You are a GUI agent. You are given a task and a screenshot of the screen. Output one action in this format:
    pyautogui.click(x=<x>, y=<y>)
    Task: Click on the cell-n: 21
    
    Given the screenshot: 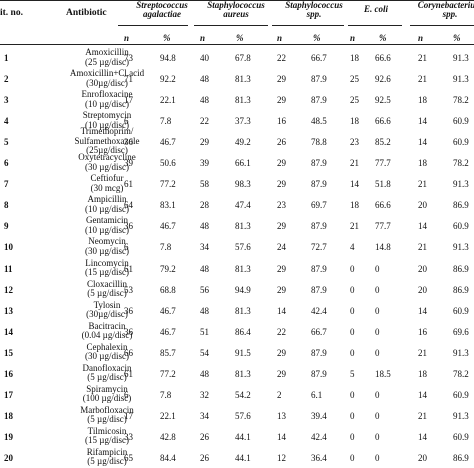 What is the action you would take?
    pyautogui.click(x=422, y=184)
    